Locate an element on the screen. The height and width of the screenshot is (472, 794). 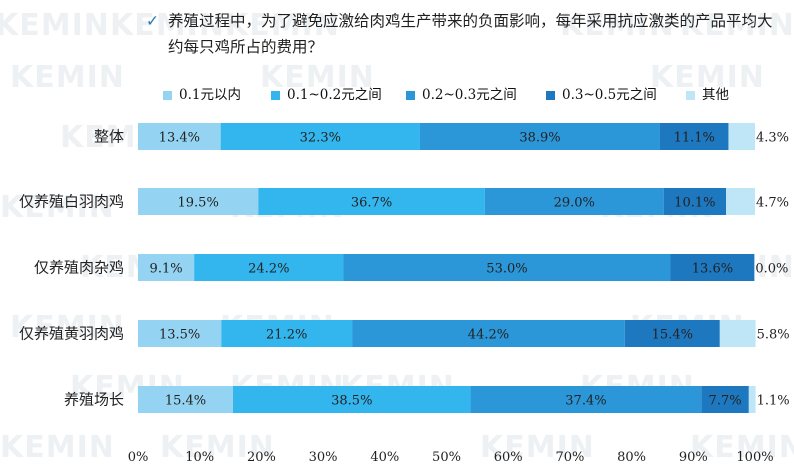
data-label: 19.5% is located at coordinates (198, 203).